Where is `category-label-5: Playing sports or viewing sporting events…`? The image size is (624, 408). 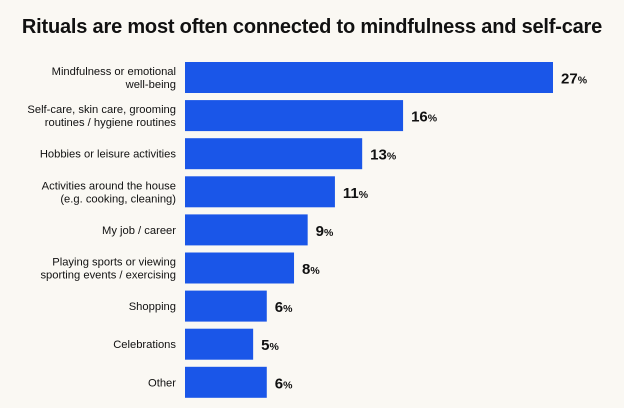 category-label-5: Playing sports or viewing sporting events… is located at coordinates (108, 269).